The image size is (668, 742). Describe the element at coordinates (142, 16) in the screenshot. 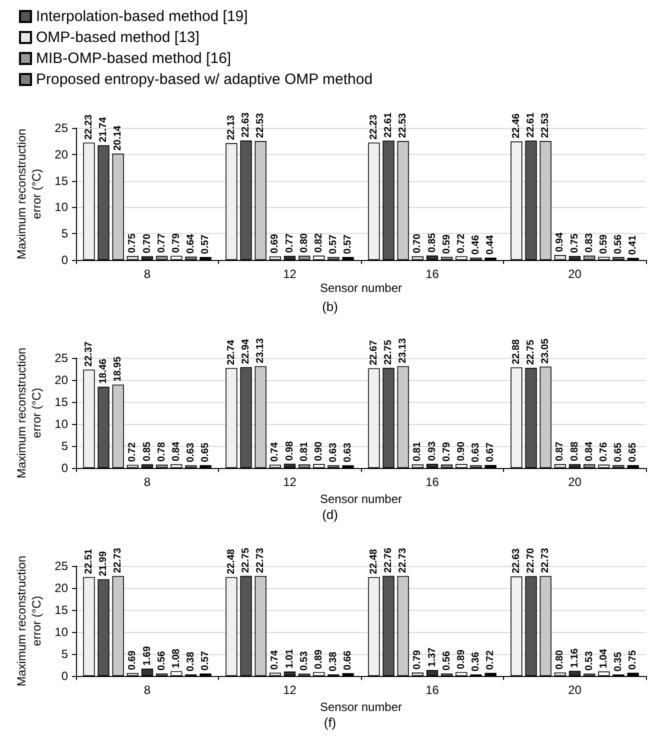

I see `legend-label: Interpolation-based method [19]` at that location.